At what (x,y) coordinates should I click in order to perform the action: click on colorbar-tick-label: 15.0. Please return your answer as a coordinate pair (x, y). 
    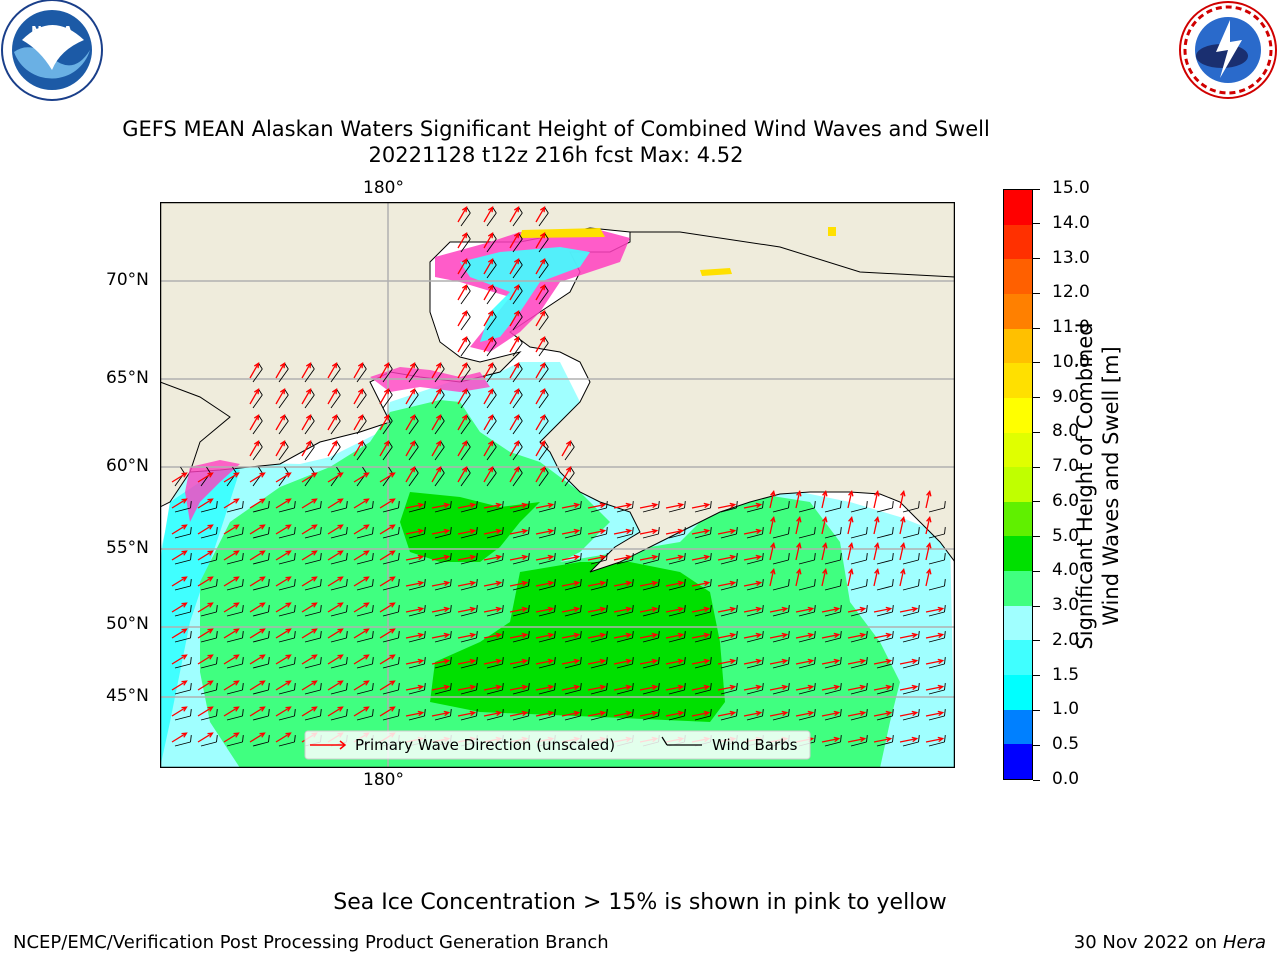
    Looking at the image, I should click on (1071, 188).